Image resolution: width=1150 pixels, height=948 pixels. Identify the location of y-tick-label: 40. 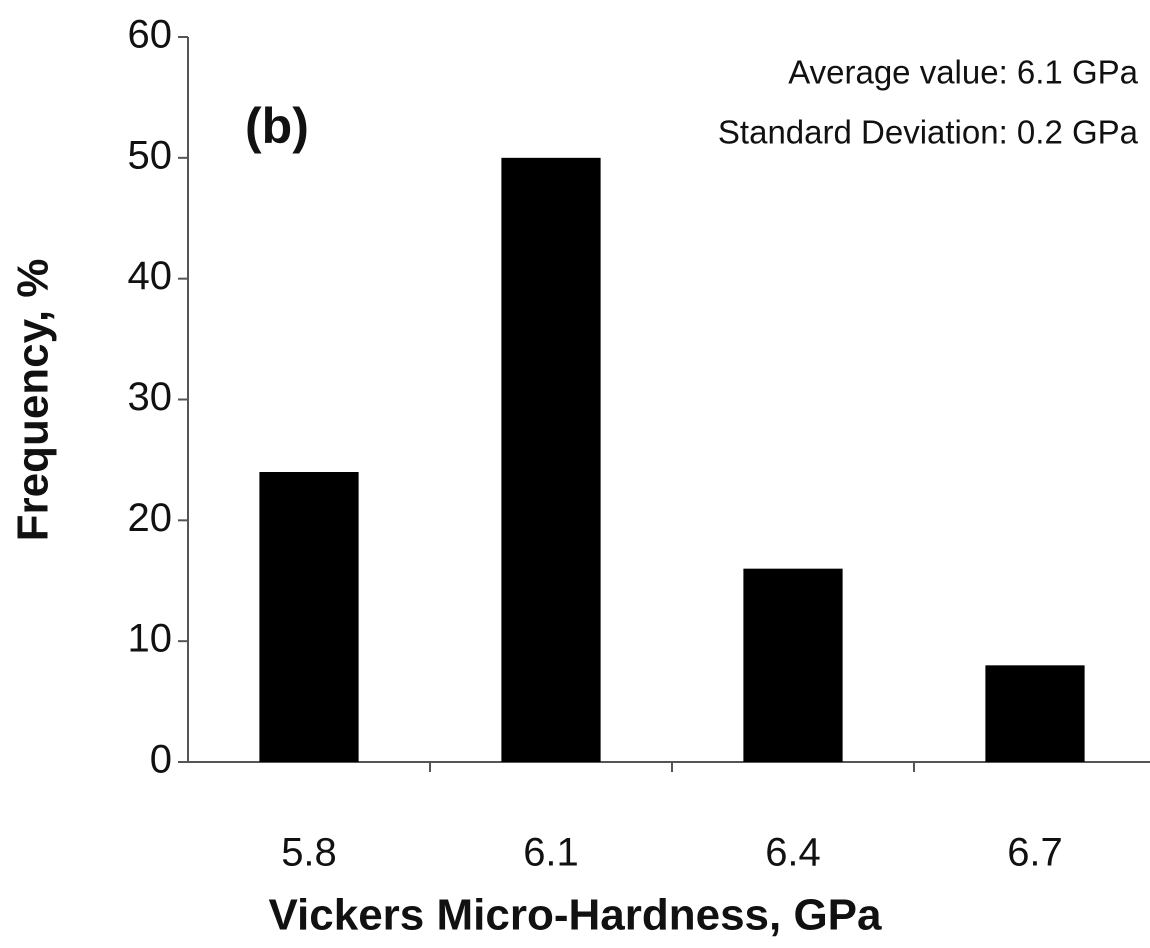
(150, 276).